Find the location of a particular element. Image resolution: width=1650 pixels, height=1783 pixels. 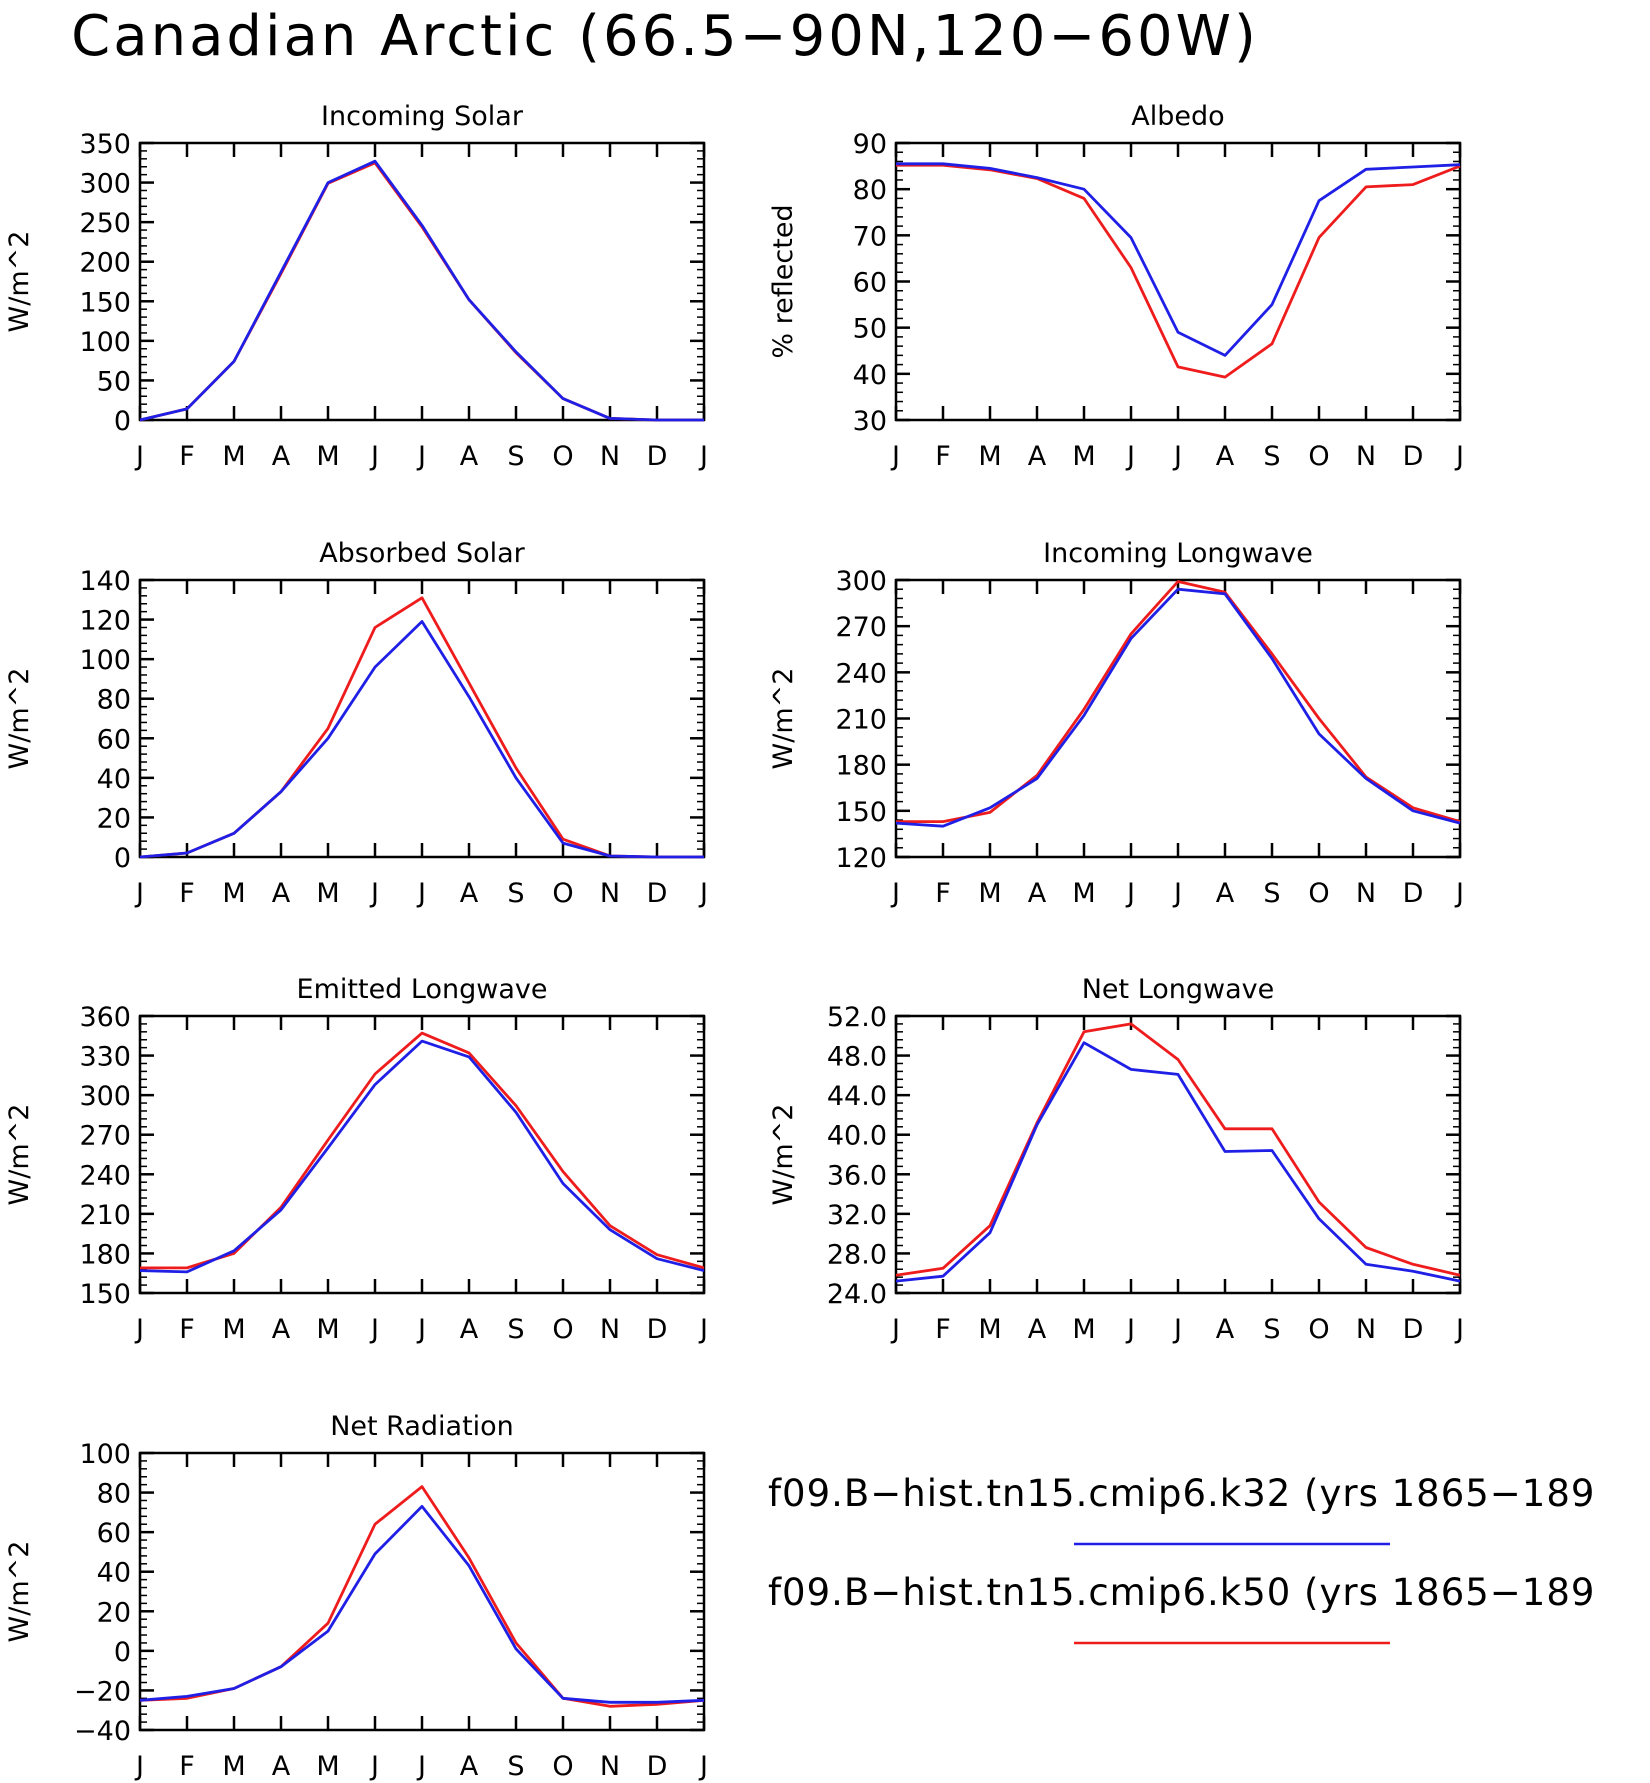

y-tick-label: 140 is located at coordinates (105, 581).